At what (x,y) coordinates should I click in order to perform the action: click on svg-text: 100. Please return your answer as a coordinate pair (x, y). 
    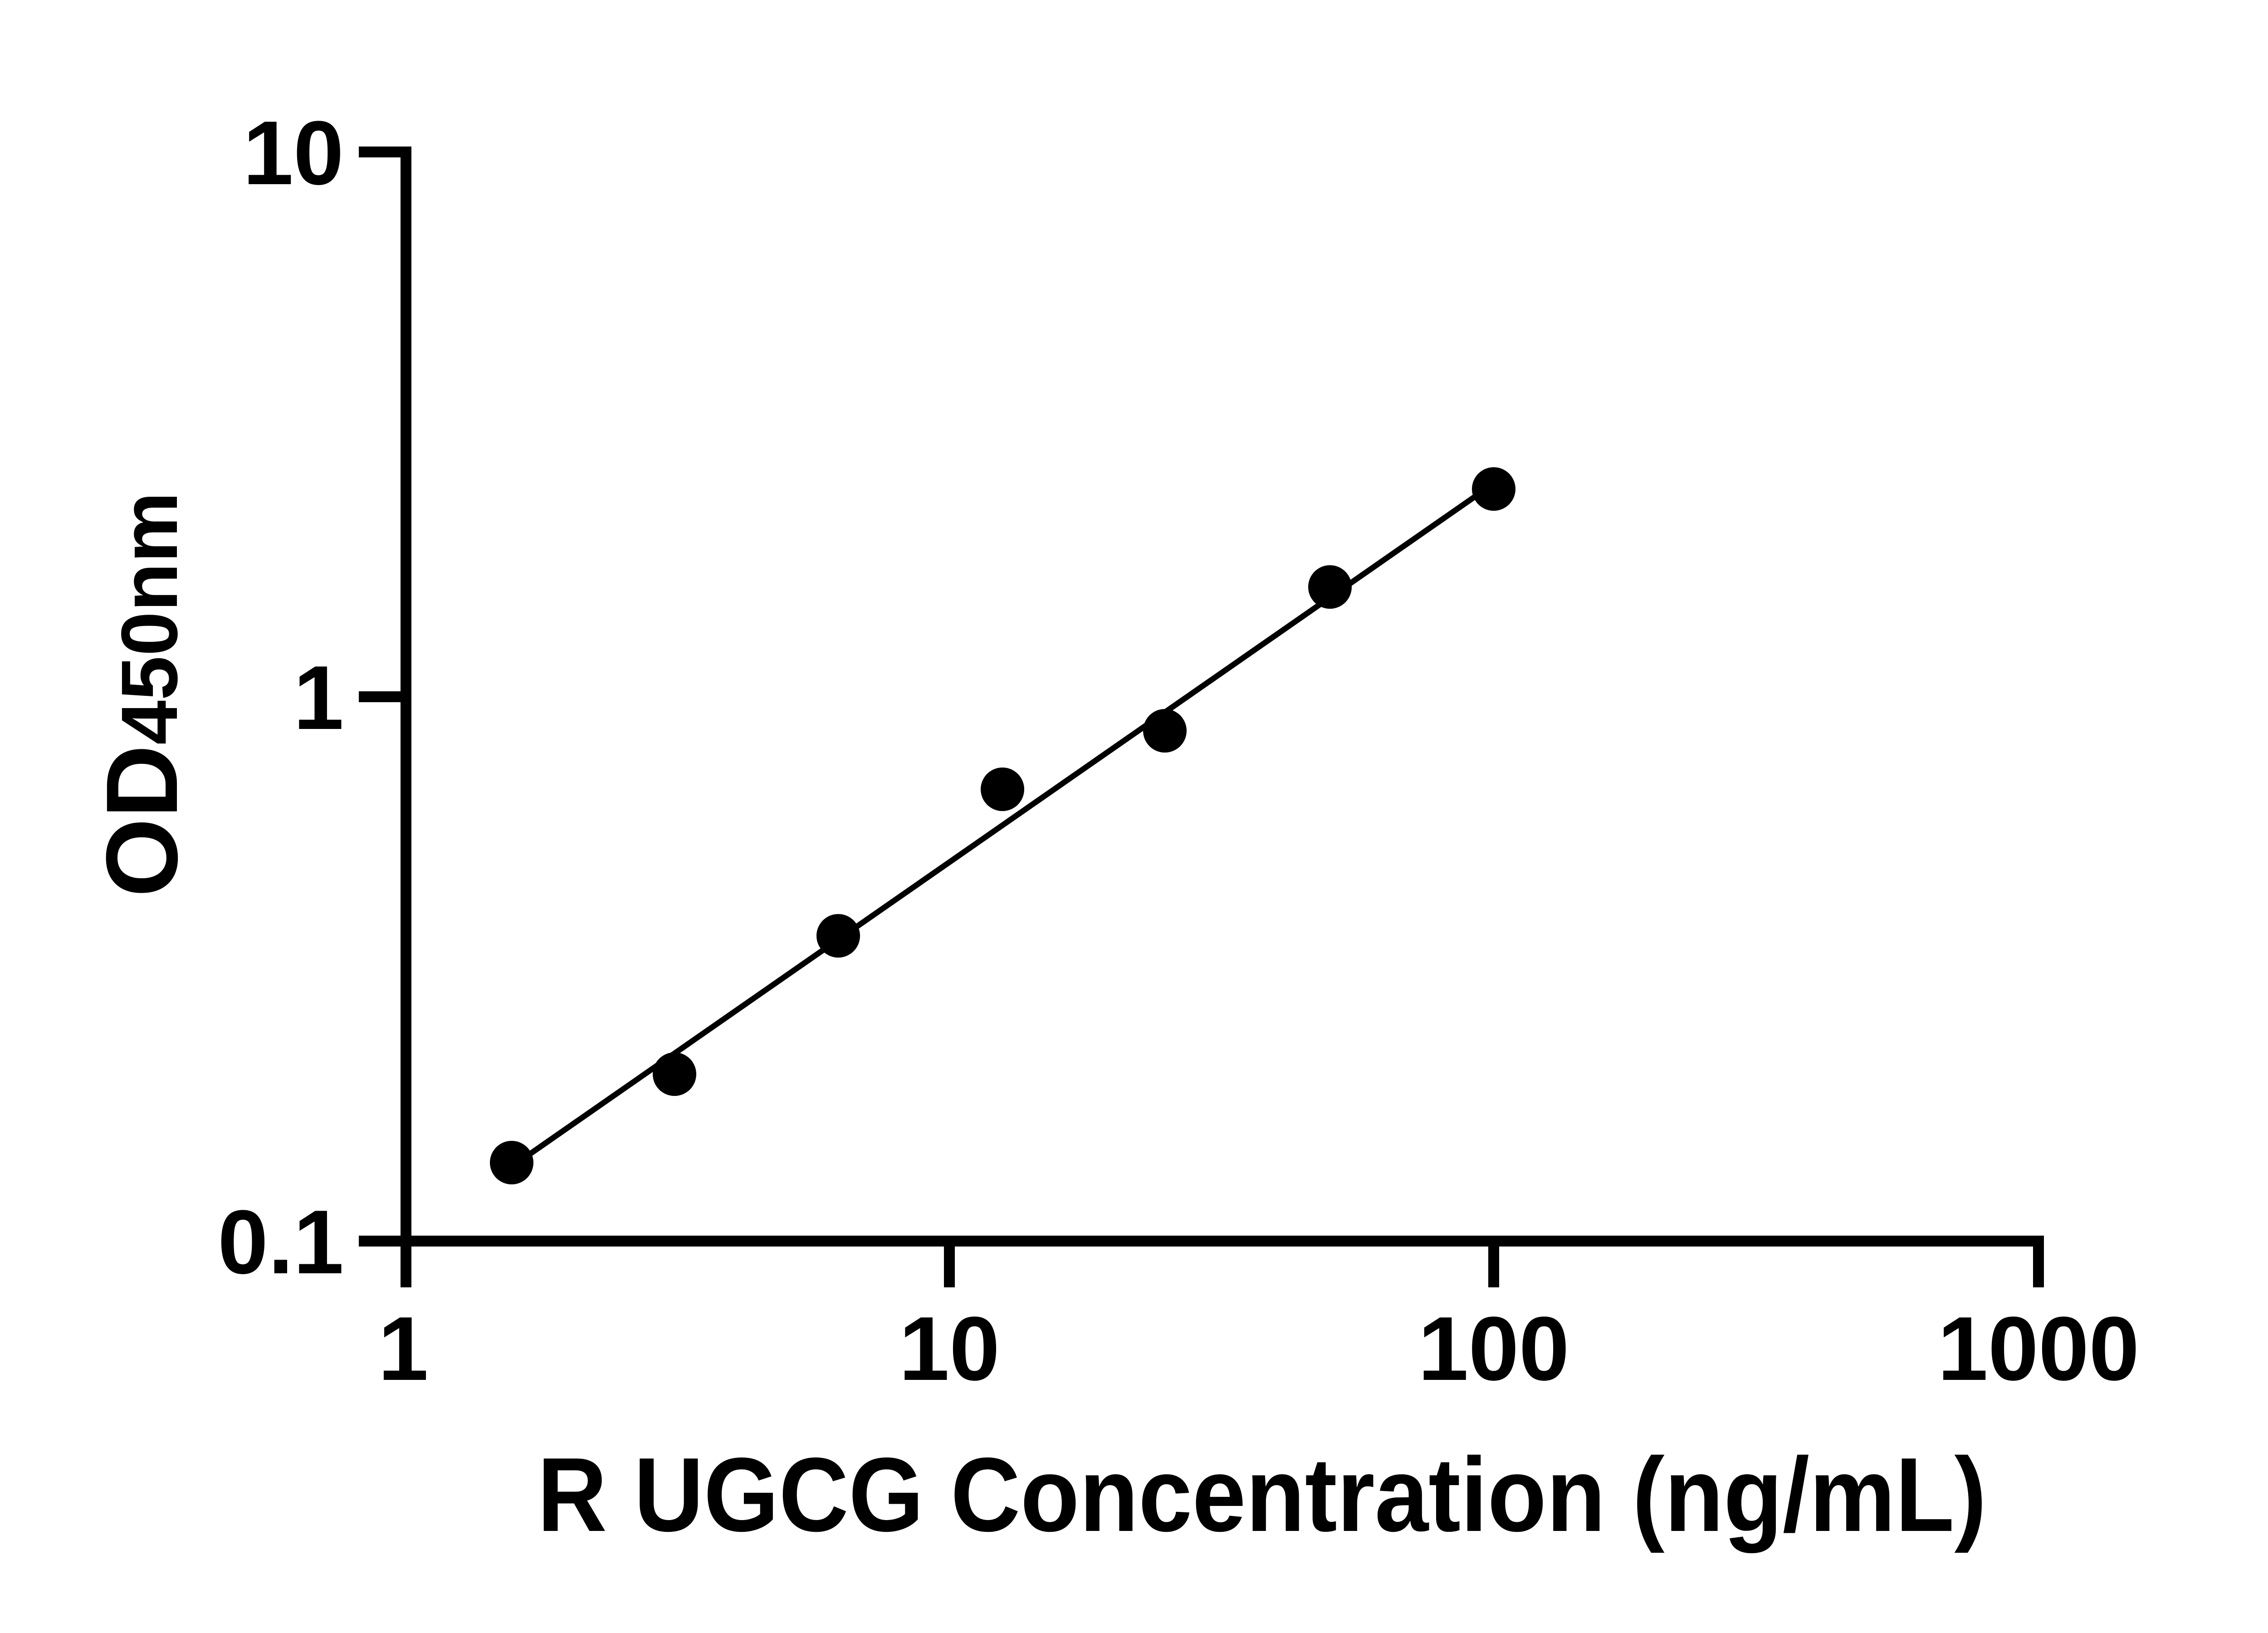
    Looking at the image, I should click on (1494, 1348).